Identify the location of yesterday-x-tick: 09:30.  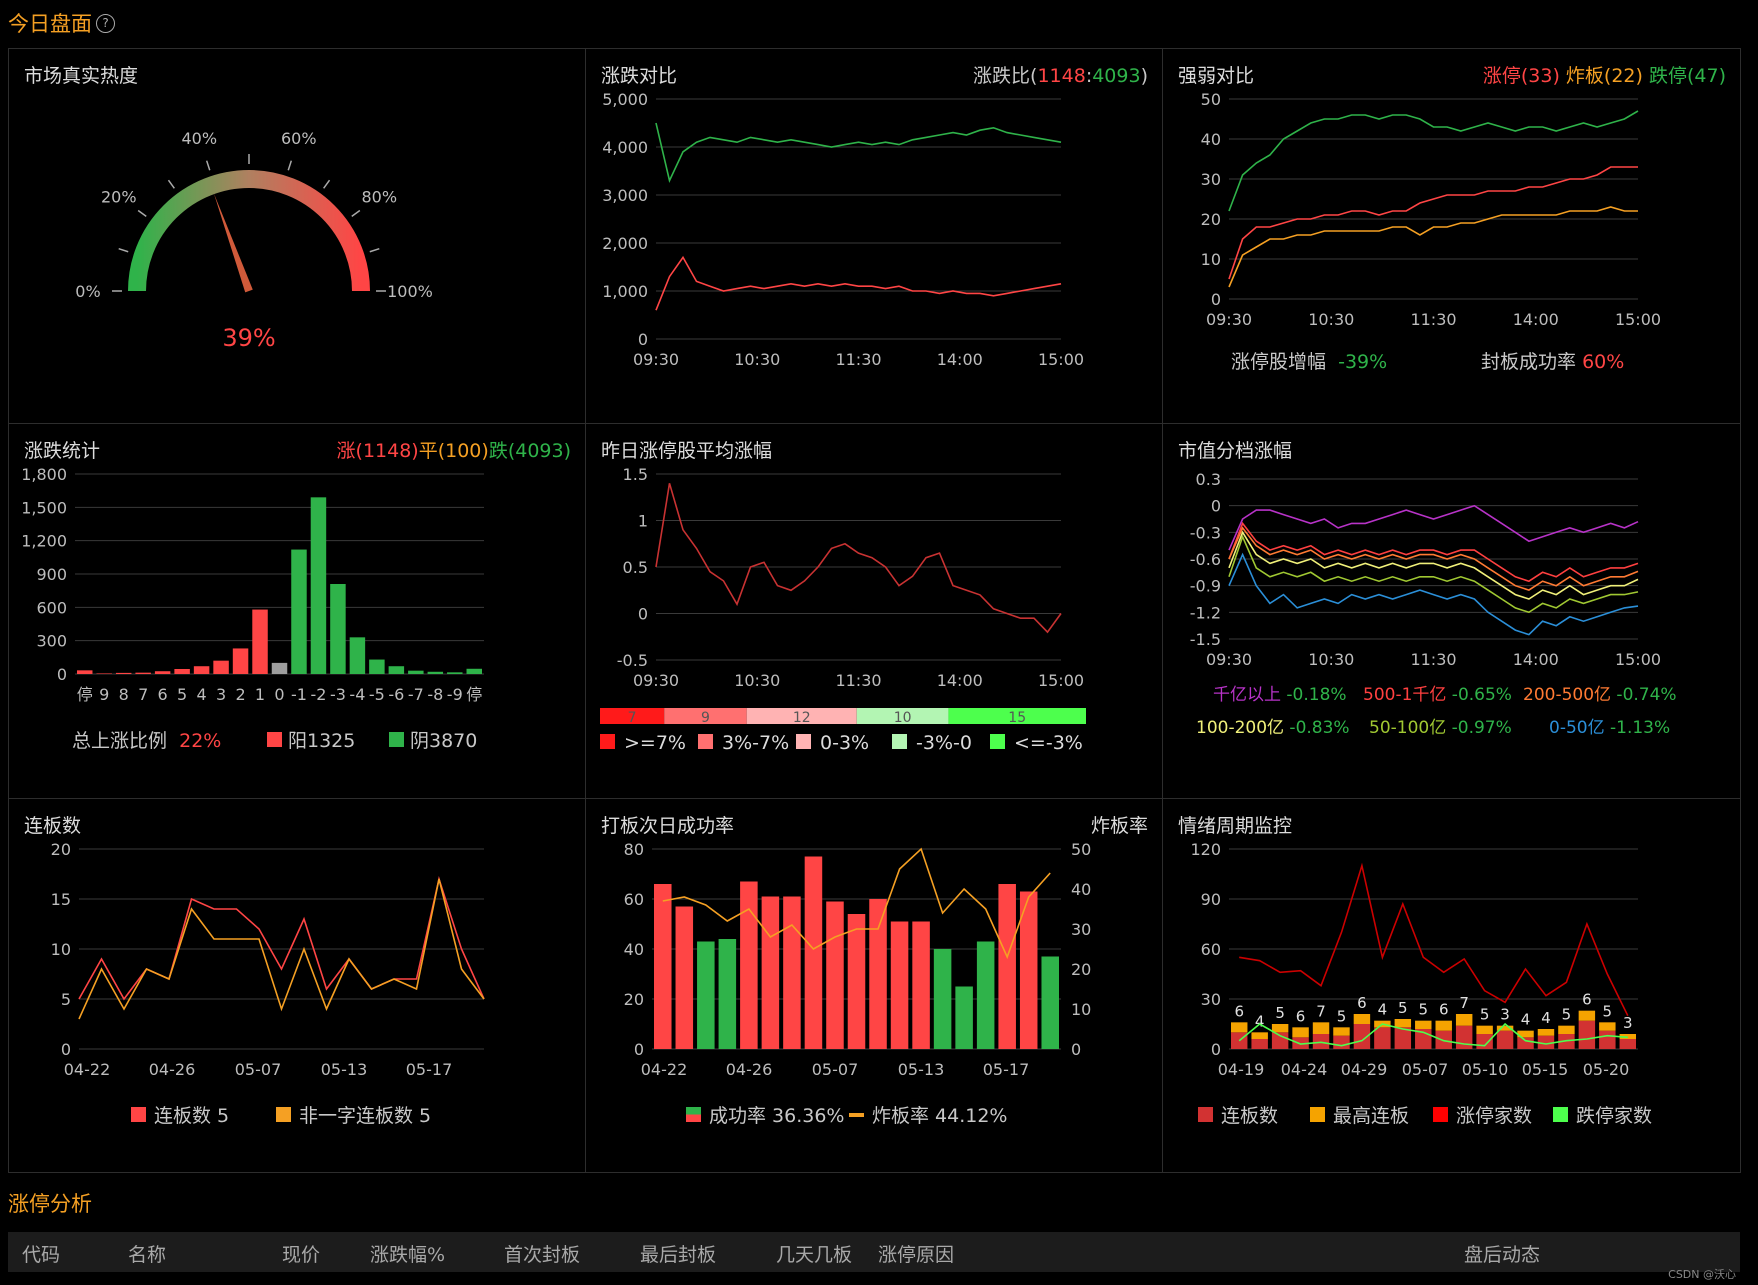
(656, 680).